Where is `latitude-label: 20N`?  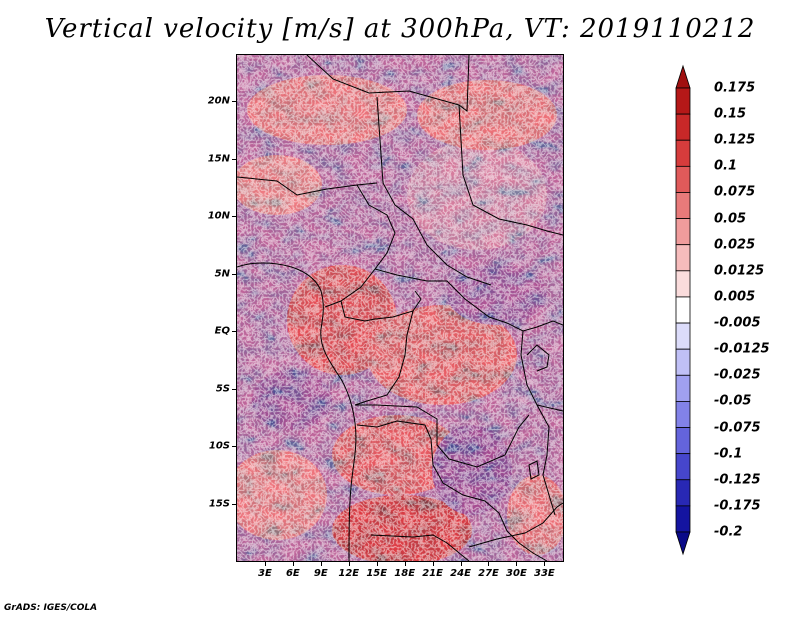
latitude-label: 20N is located at coordinates (218, 101).